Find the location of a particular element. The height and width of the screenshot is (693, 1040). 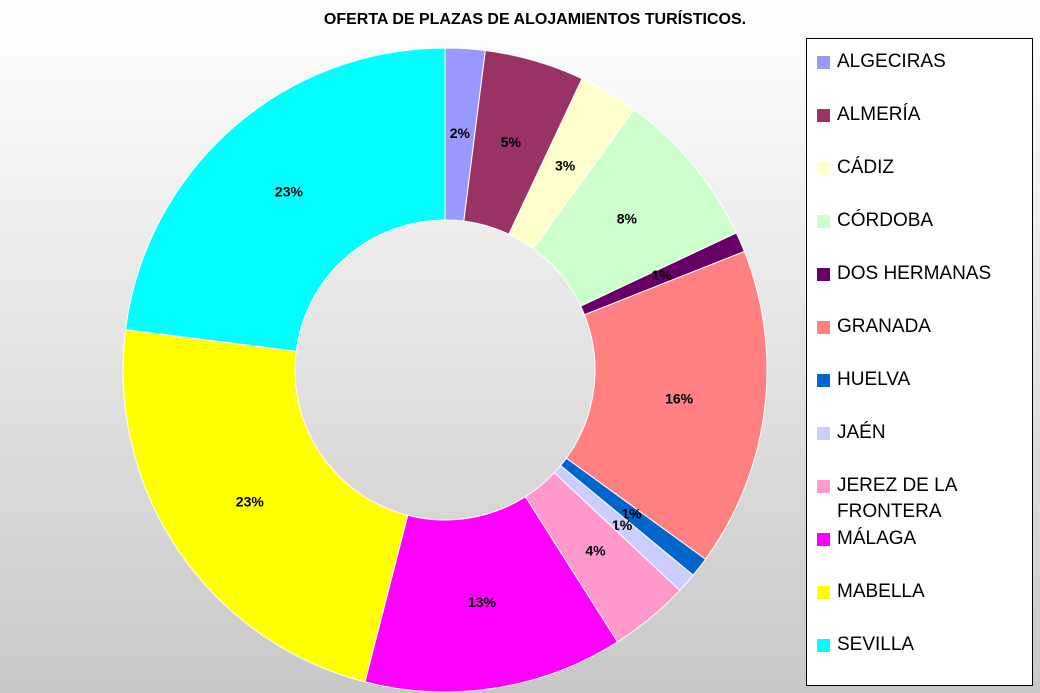

data-label: 4% is located at coordinates (595, 551).